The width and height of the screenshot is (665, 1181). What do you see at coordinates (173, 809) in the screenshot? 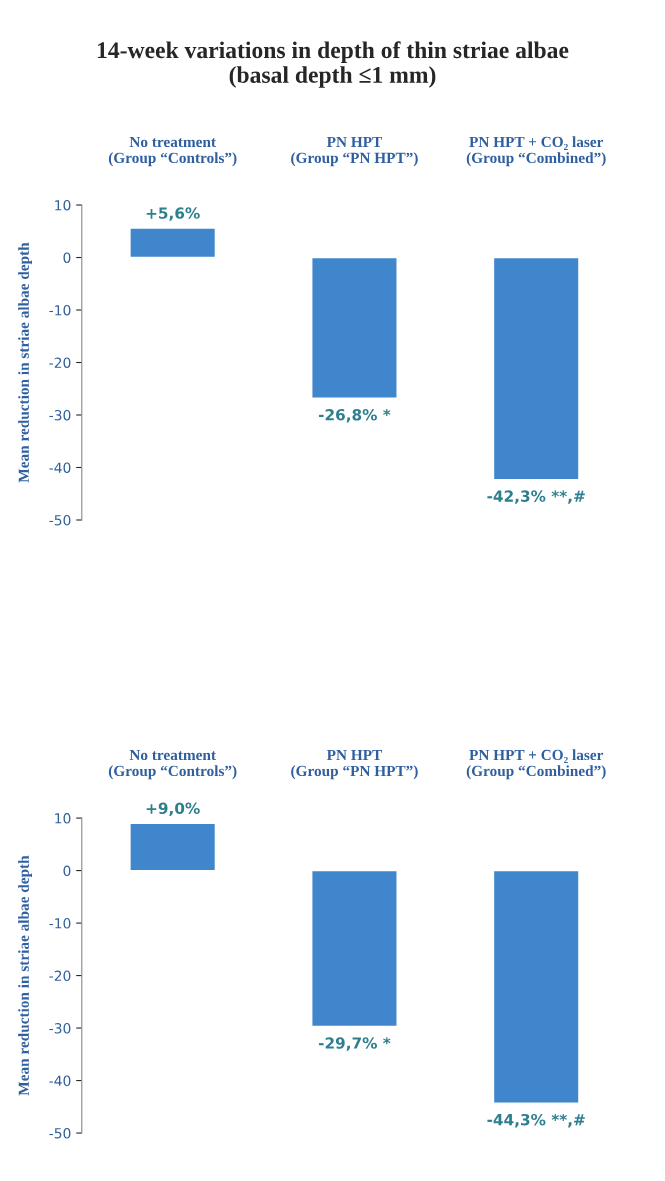
I see `data-label: +9,0%` at bounding box center [173, 809].